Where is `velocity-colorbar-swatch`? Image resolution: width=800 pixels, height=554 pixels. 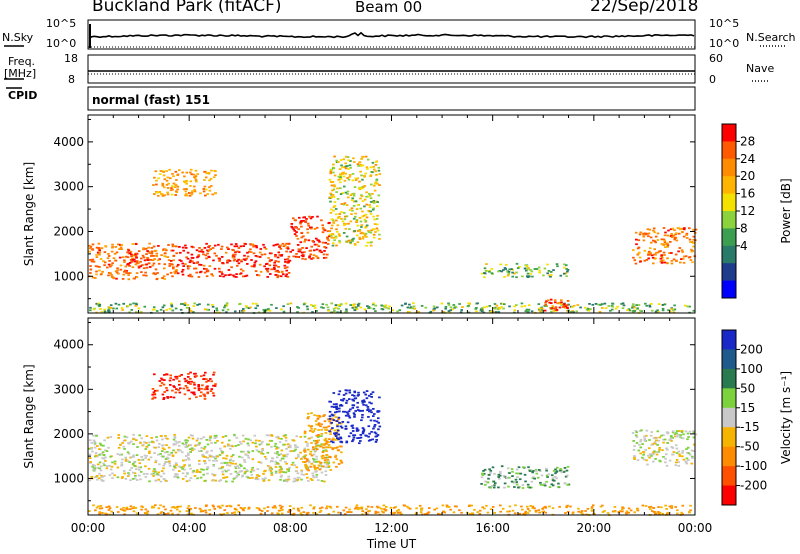
velocity-colorbar-swatch is located at coordinates (729, 437).